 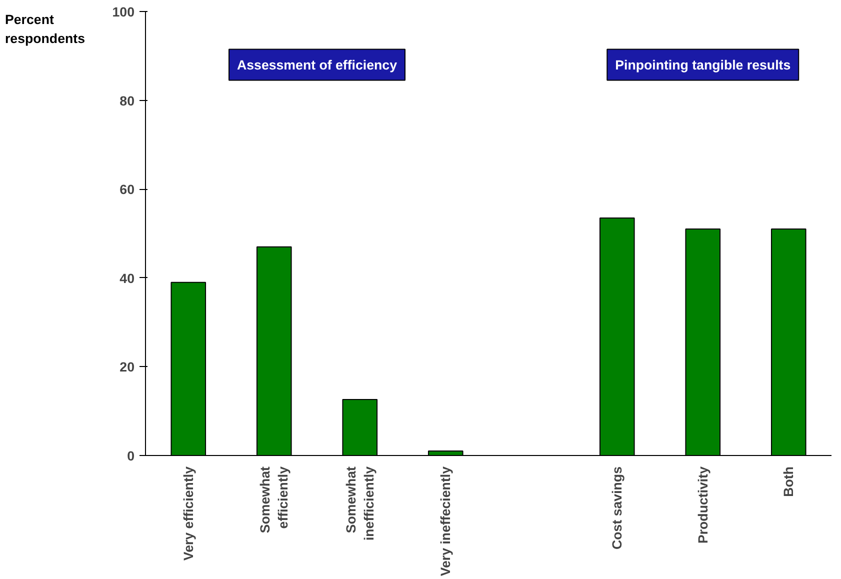 I want to click on y-axis-title: Percent respondents, so click(x=45, y=29).